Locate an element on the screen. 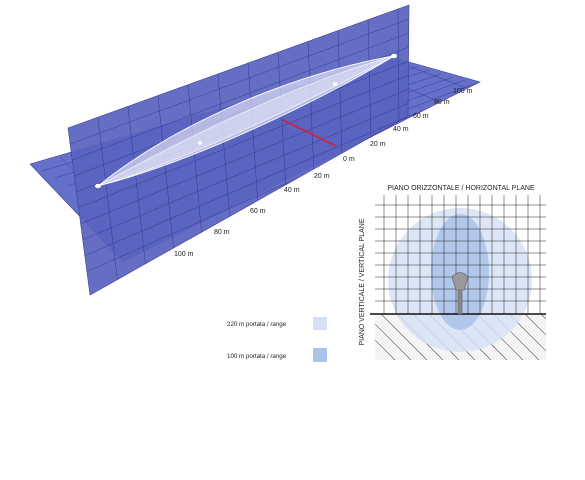 This screenshot has width=585, height=480. scale-far-label: 100 m is located at coordinates (463, 91).